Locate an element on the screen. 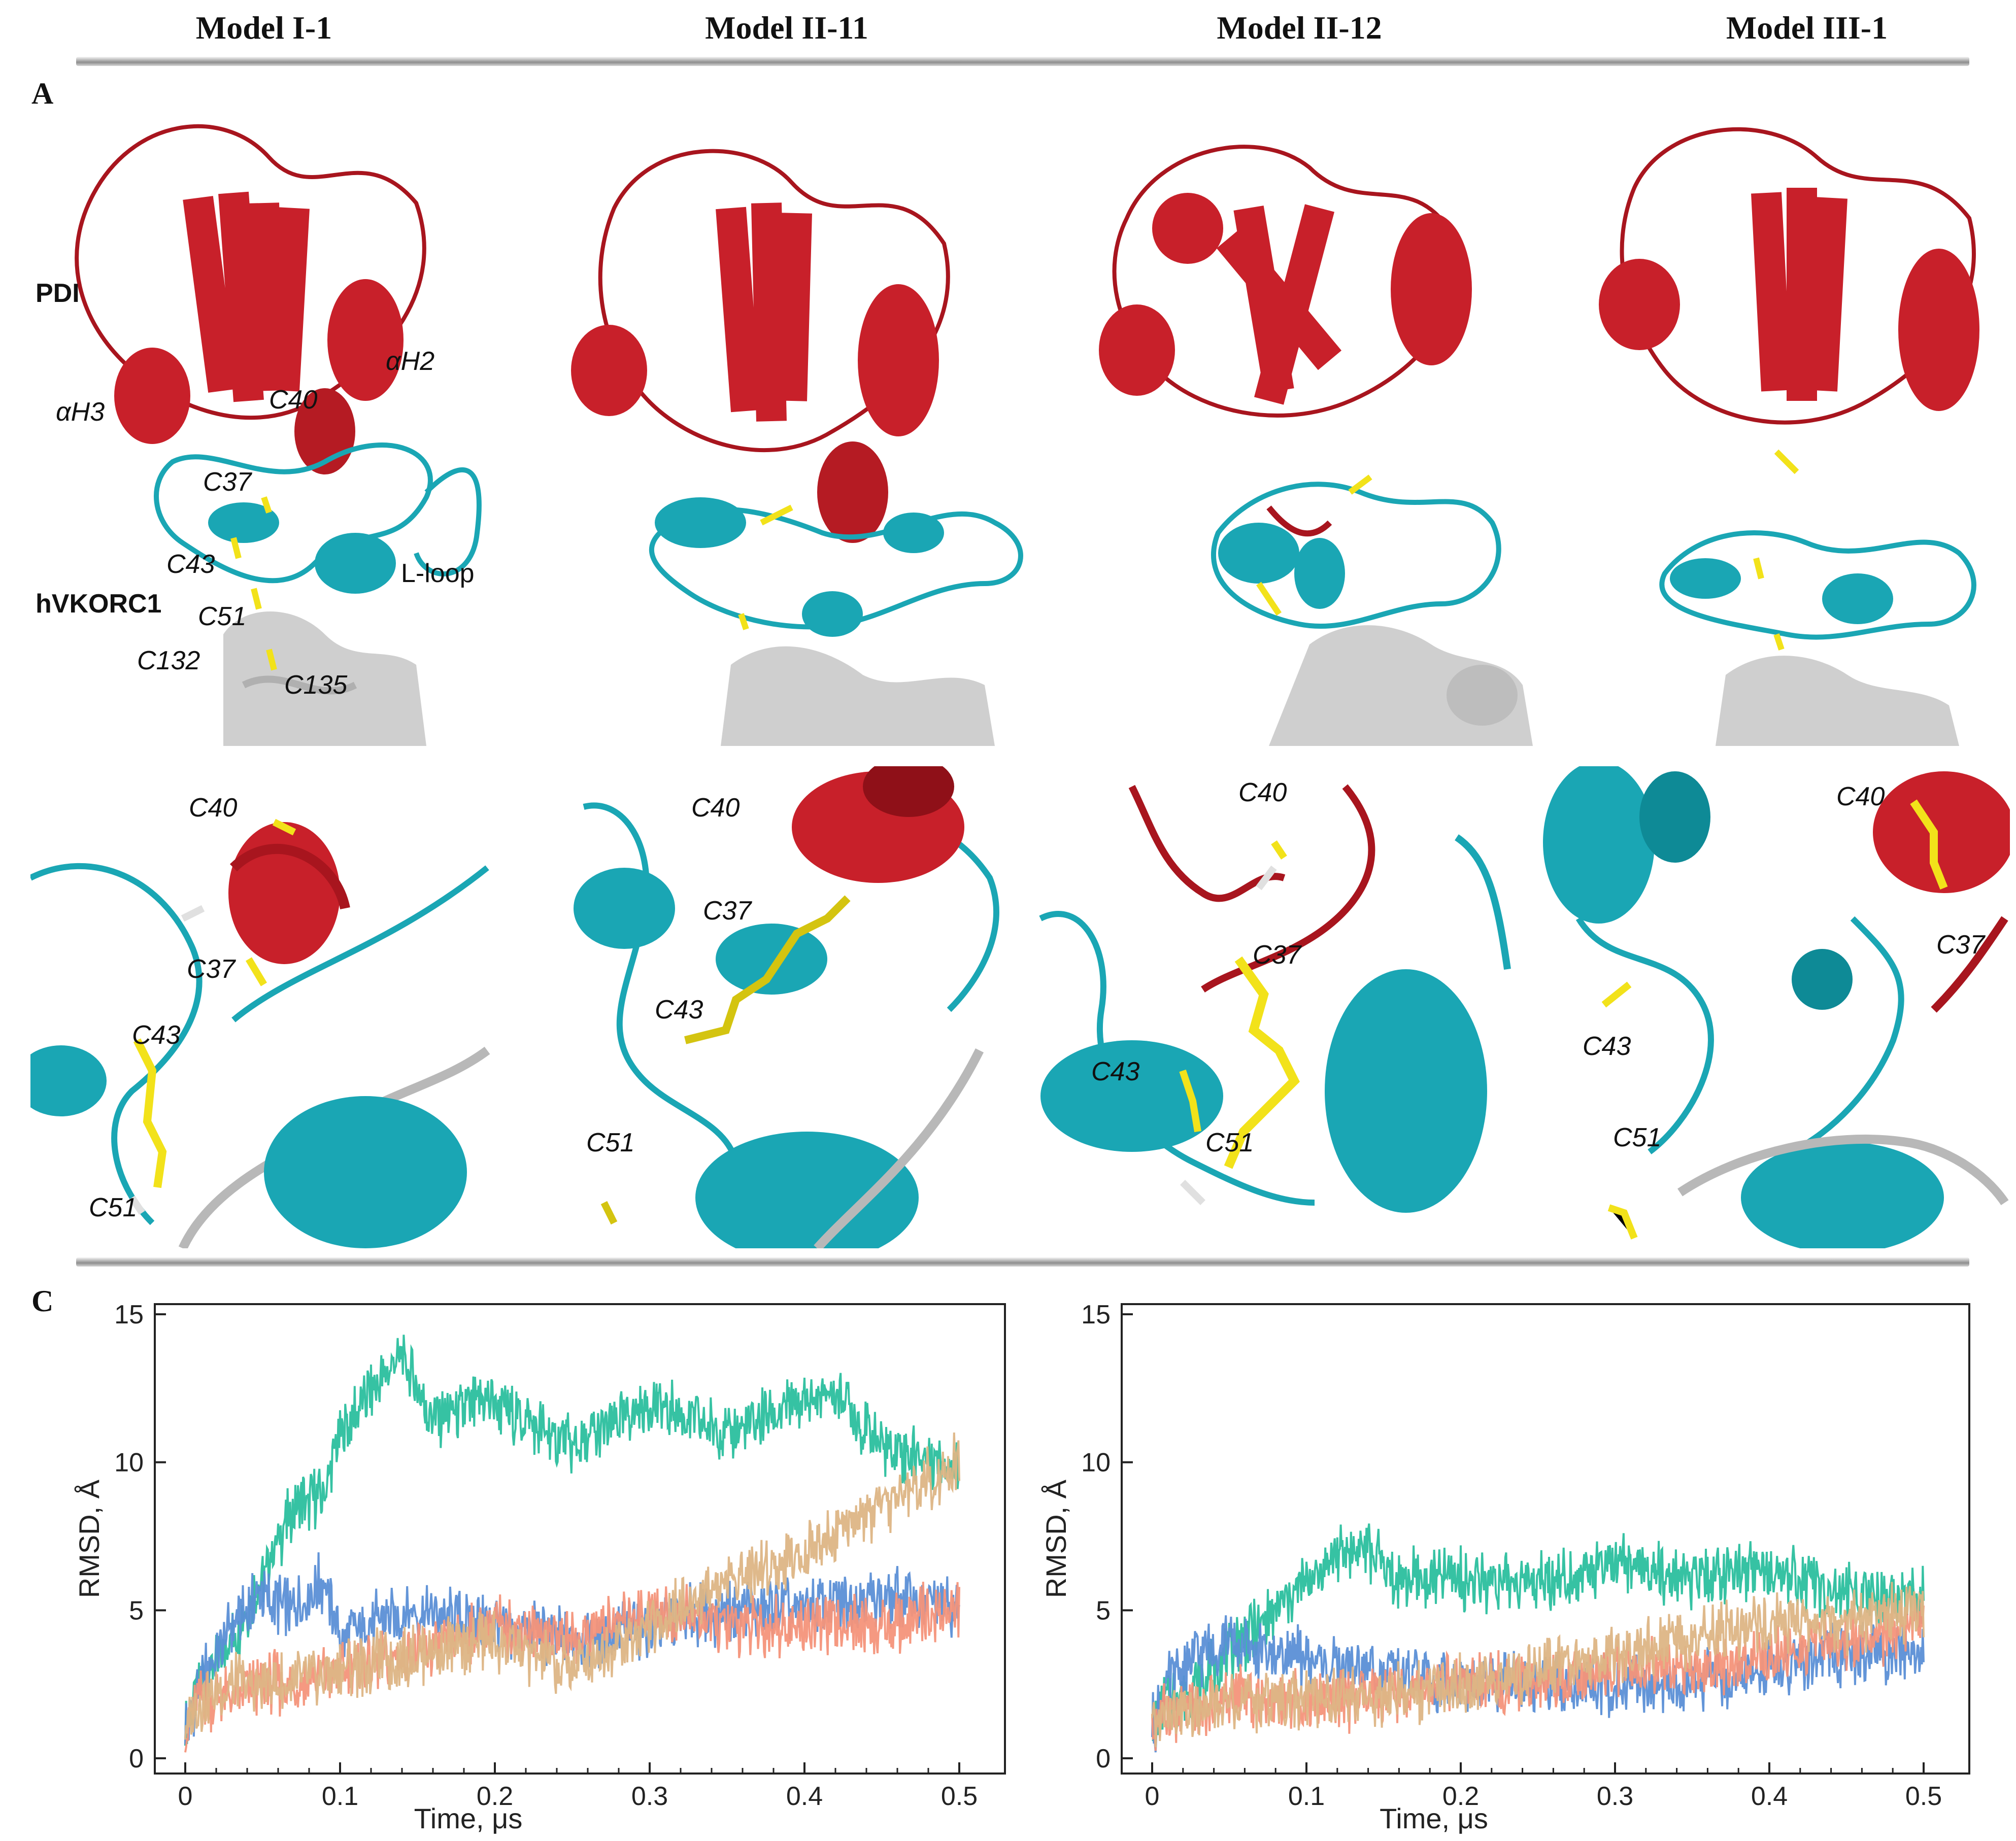 Image resolution: width=2016 pixels, height=1841 pixels. label-b2-c37: C37 is located at coordinates (728, 911).